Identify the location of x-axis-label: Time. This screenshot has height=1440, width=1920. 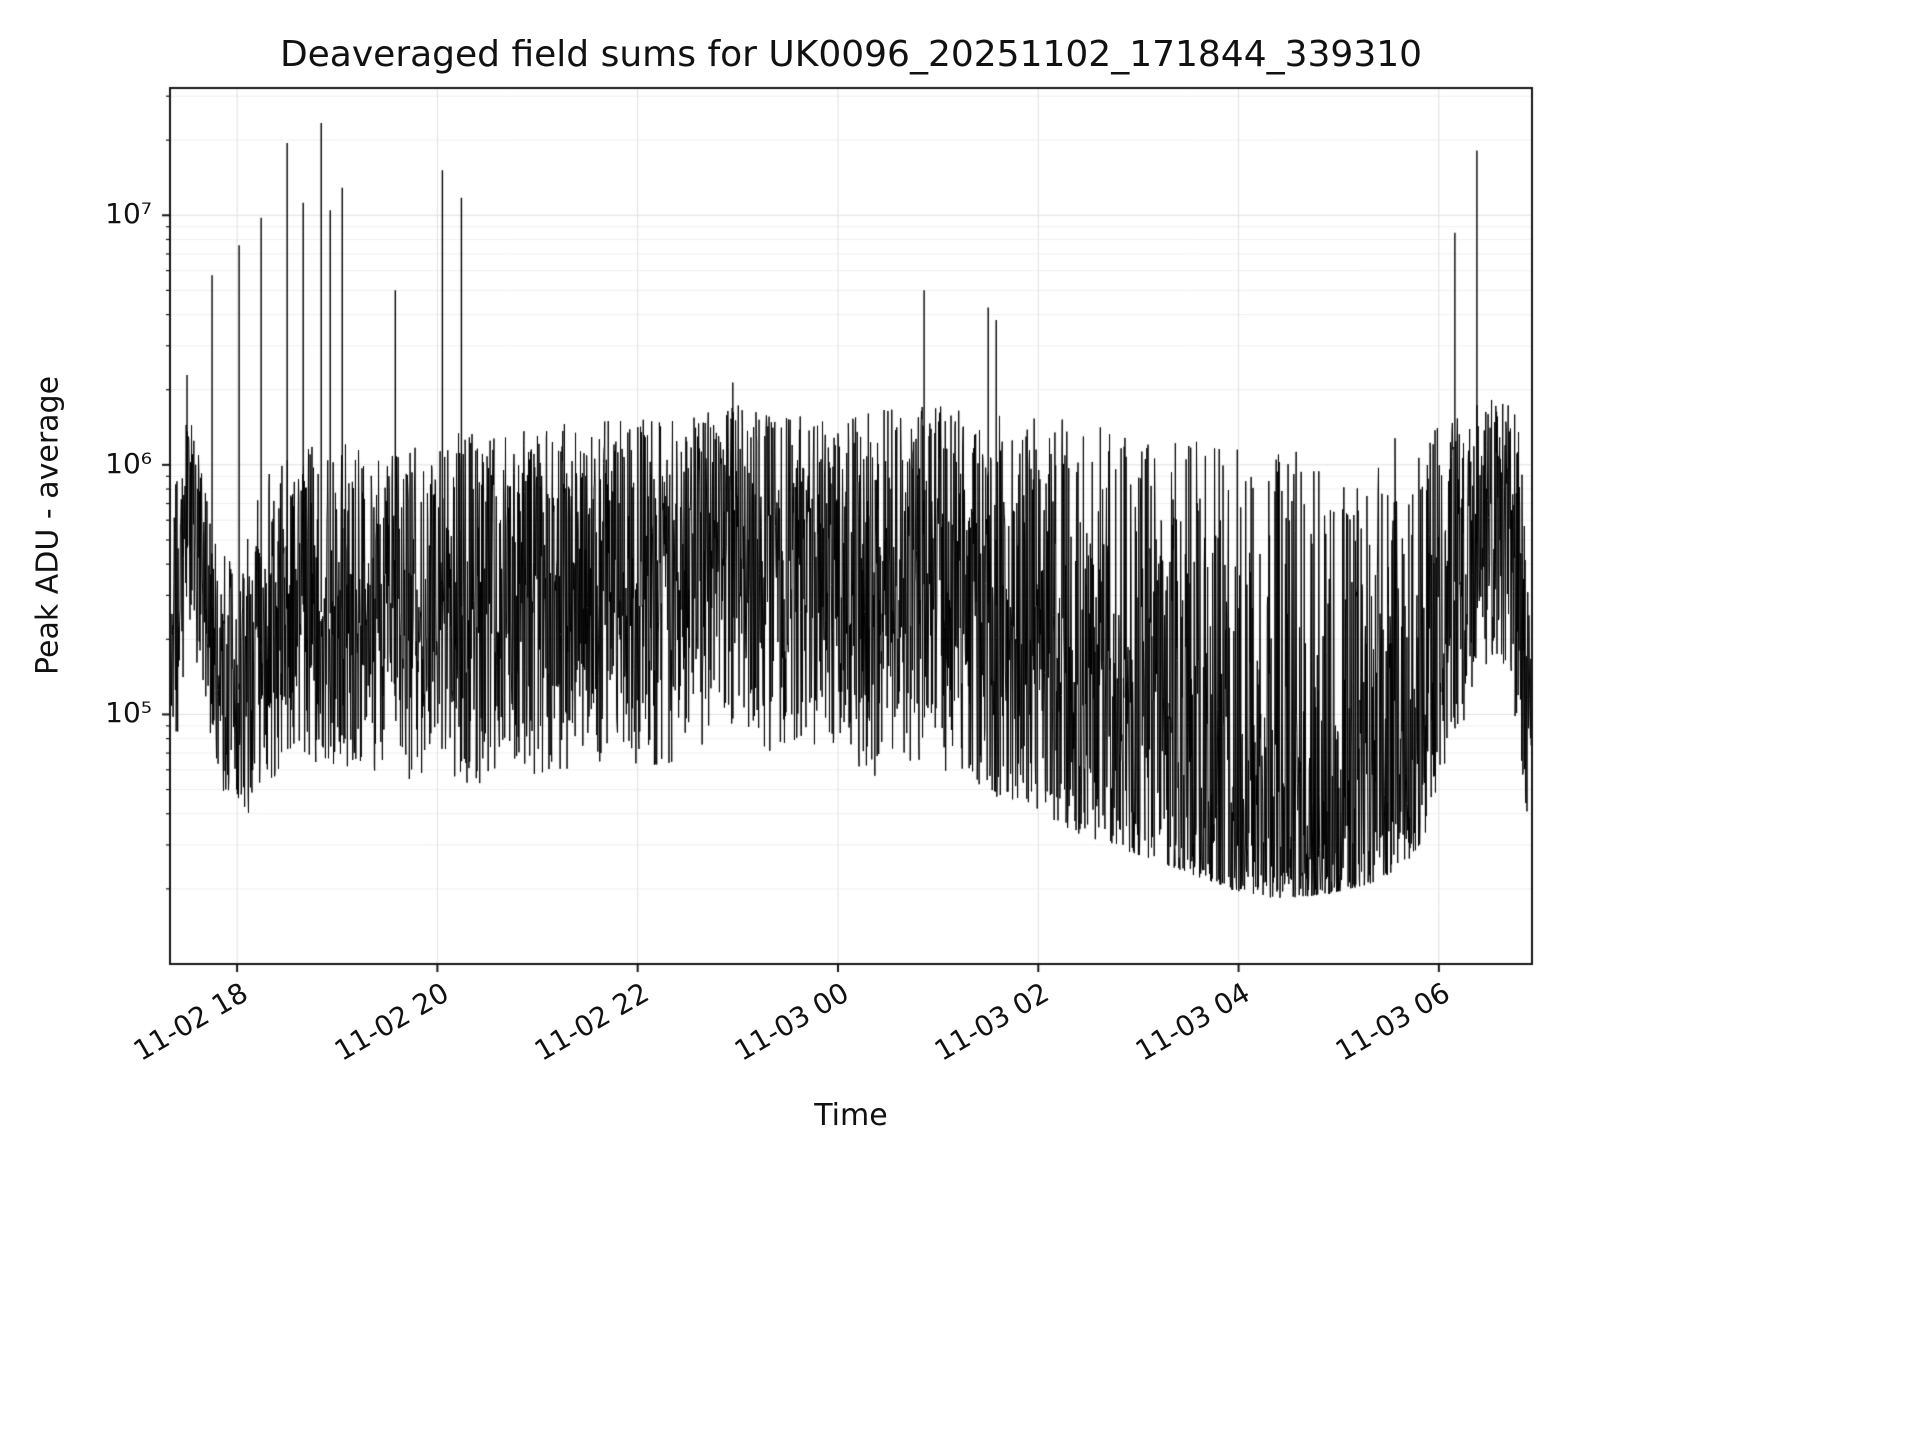
(851, 1115).